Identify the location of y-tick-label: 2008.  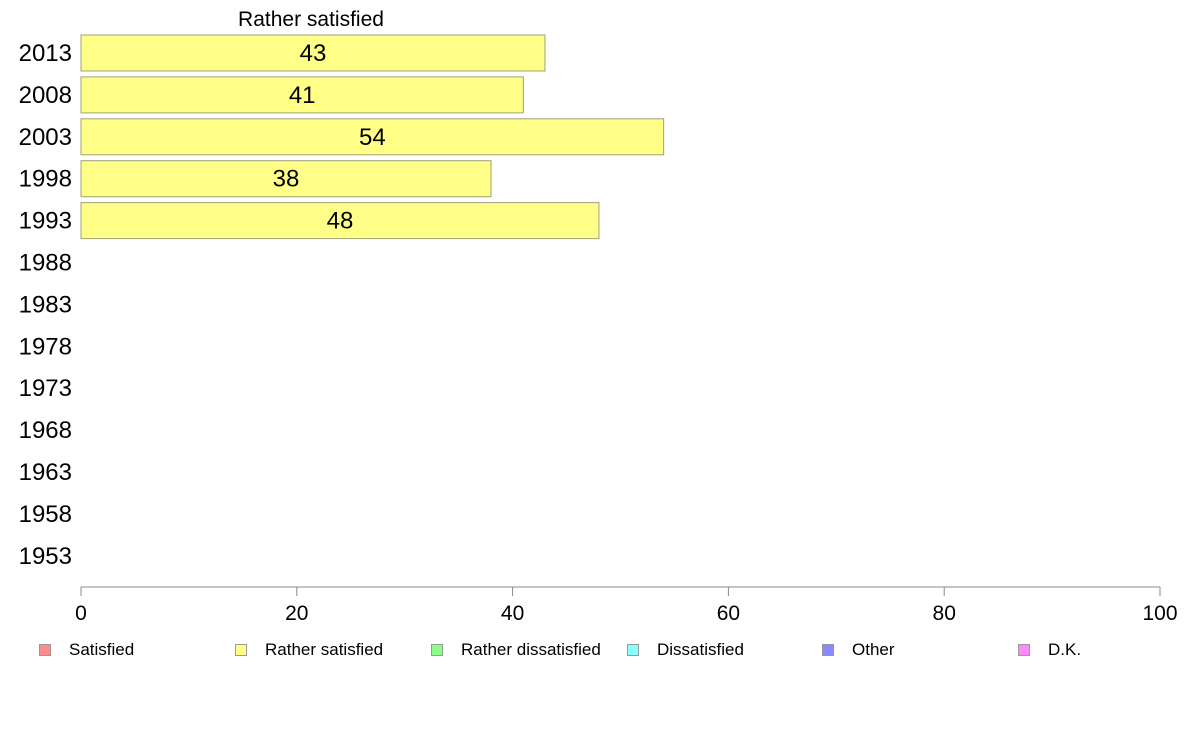
(45, 95).